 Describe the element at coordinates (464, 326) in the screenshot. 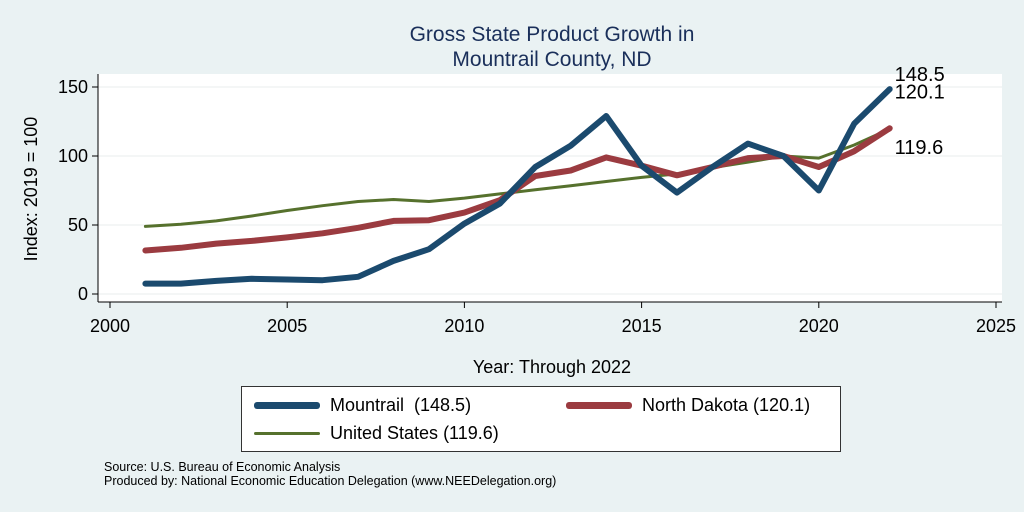

I see `x-tick-label: 2010` at that location.